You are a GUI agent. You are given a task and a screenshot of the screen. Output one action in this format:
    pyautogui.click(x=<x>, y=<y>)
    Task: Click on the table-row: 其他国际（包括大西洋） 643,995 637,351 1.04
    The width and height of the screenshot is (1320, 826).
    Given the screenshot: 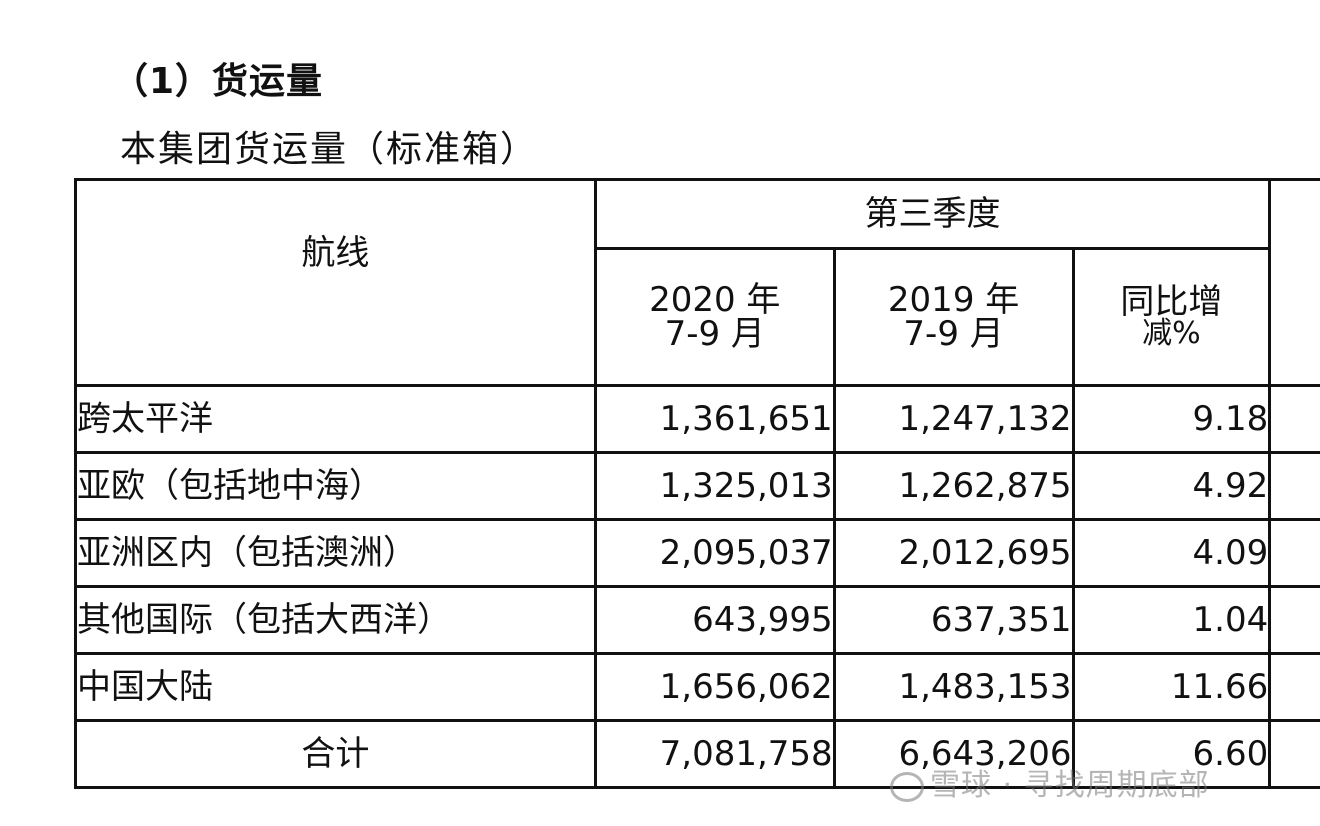 What is the action you would take?
    pyautogui.click(x=697, y=620)
    